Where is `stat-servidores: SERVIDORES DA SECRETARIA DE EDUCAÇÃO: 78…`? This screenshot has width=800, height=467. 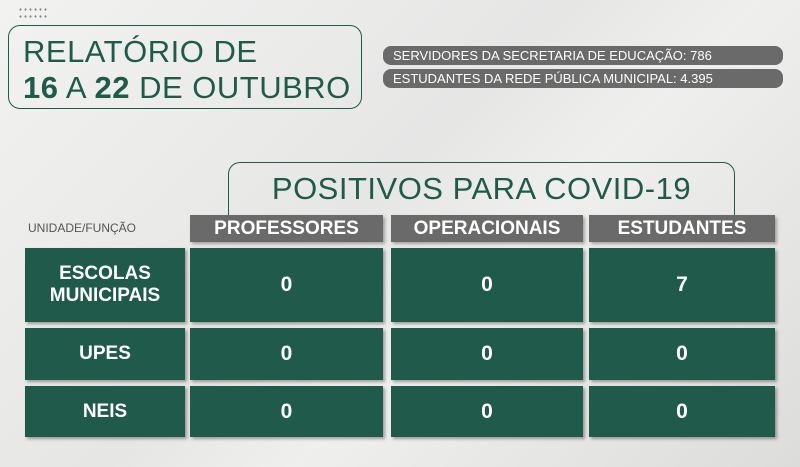 stat-servidores: SERVIDORES DA SECRETARIA DE EDUCAÇÃO: 78… is located at coordinates (583, 55).